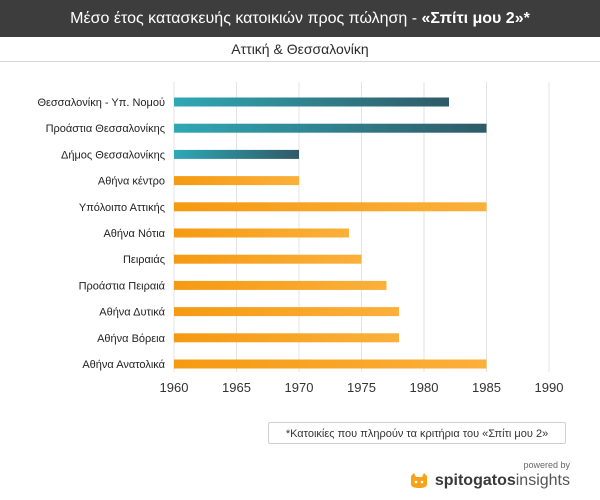  I want to click on category-label: Αθήνα Δυτικά, so click(132, 313).